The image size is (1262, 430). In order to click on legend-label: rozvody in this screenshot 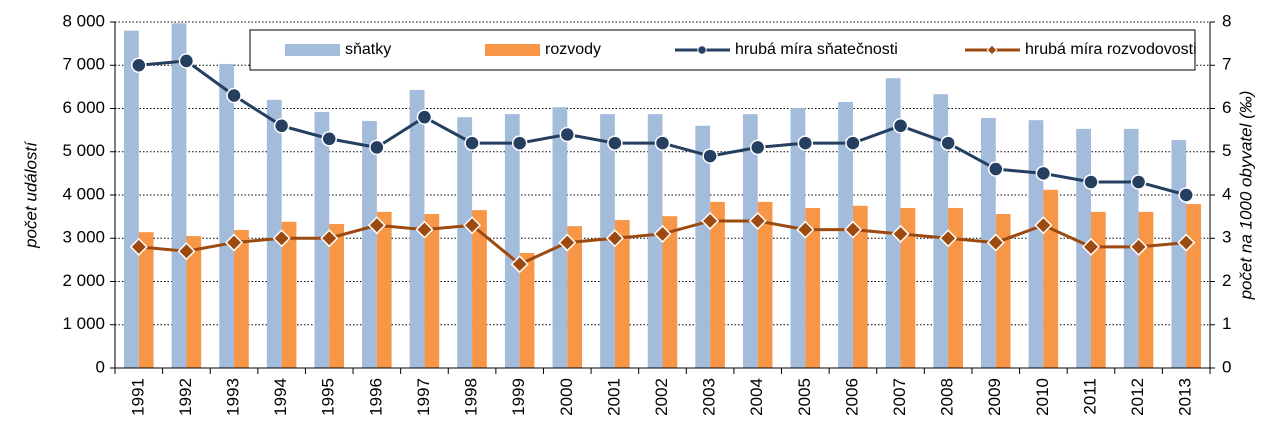, I will do `click(573, 49)`.